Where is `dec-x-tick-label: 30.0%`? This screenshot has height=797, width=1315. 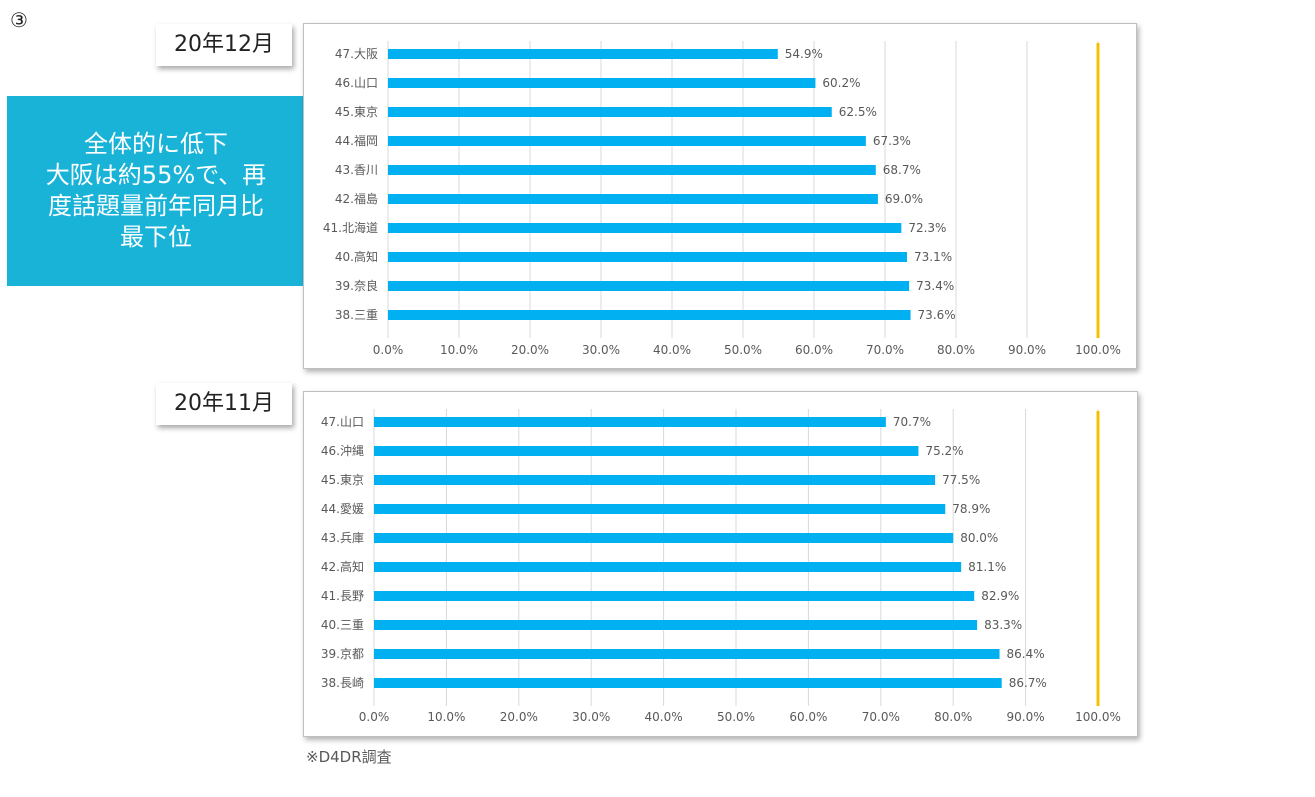 dec-x-tick-label: 30.0% is located at coordinates (601, 350).